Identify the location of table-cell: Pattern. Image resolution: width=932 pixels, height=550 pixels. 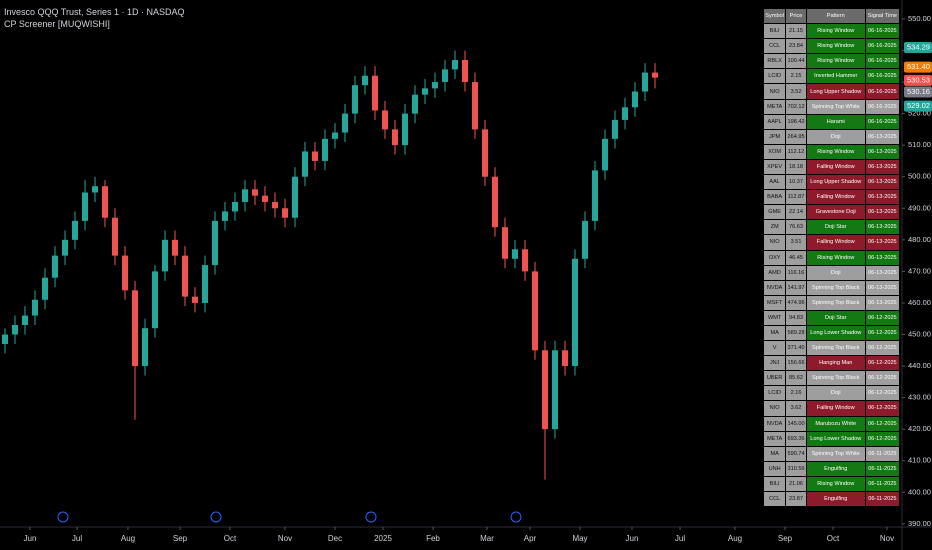
(835, 16).